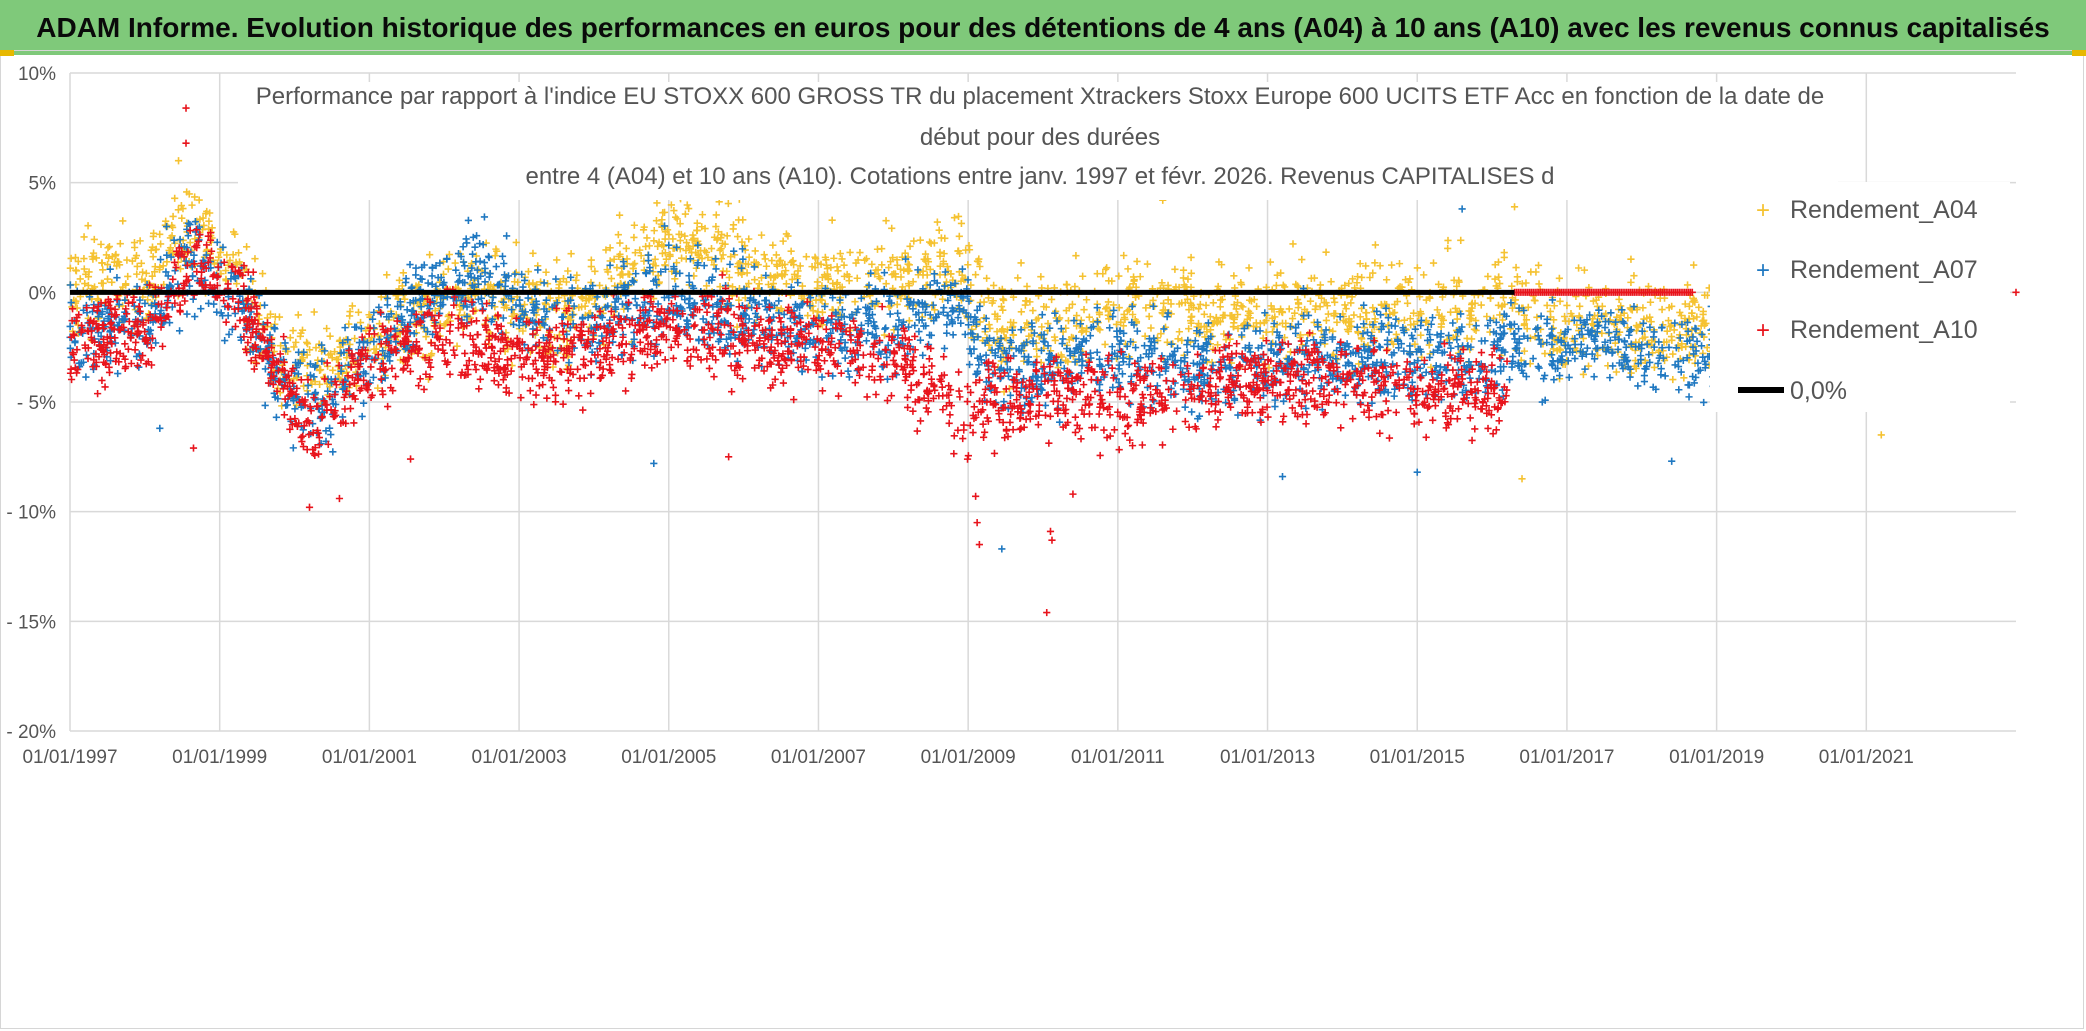 The height and width of the screenshot is (1031, 2086). What do you see at coordinates (388, 406) in the screenshot?
I see `point-rendement-a10` at bounding box center [388, 406].